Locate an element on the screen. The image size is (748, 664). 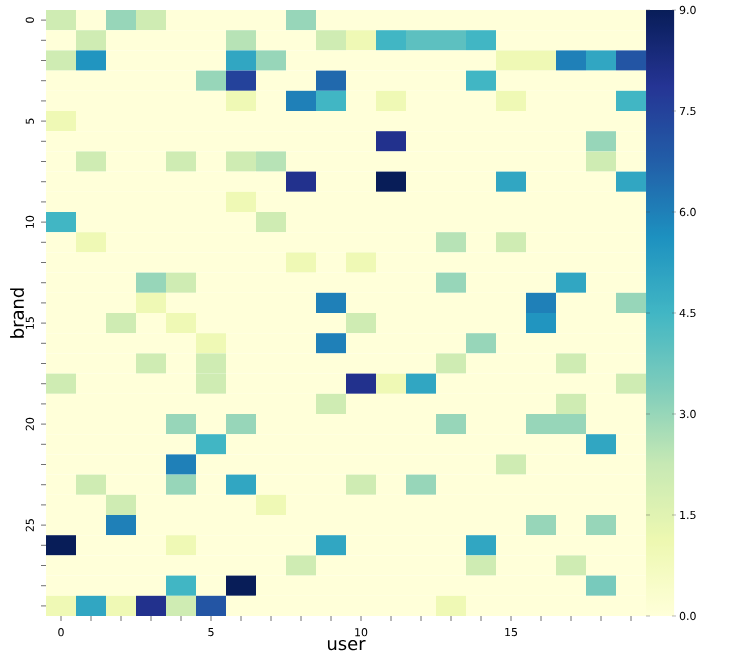
y-axis-title: brand is located at coordinates (17, 313).